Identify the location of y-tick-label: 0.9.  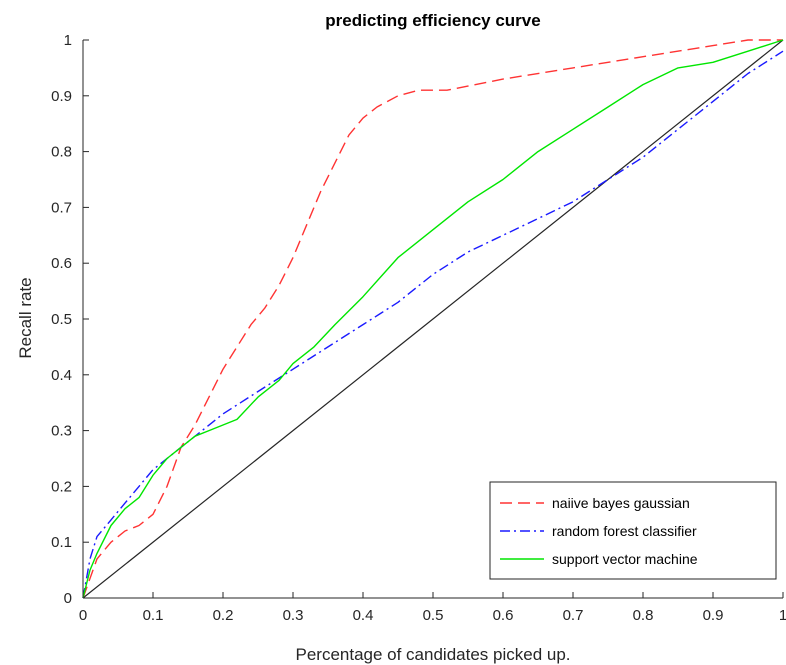
(61, 96).